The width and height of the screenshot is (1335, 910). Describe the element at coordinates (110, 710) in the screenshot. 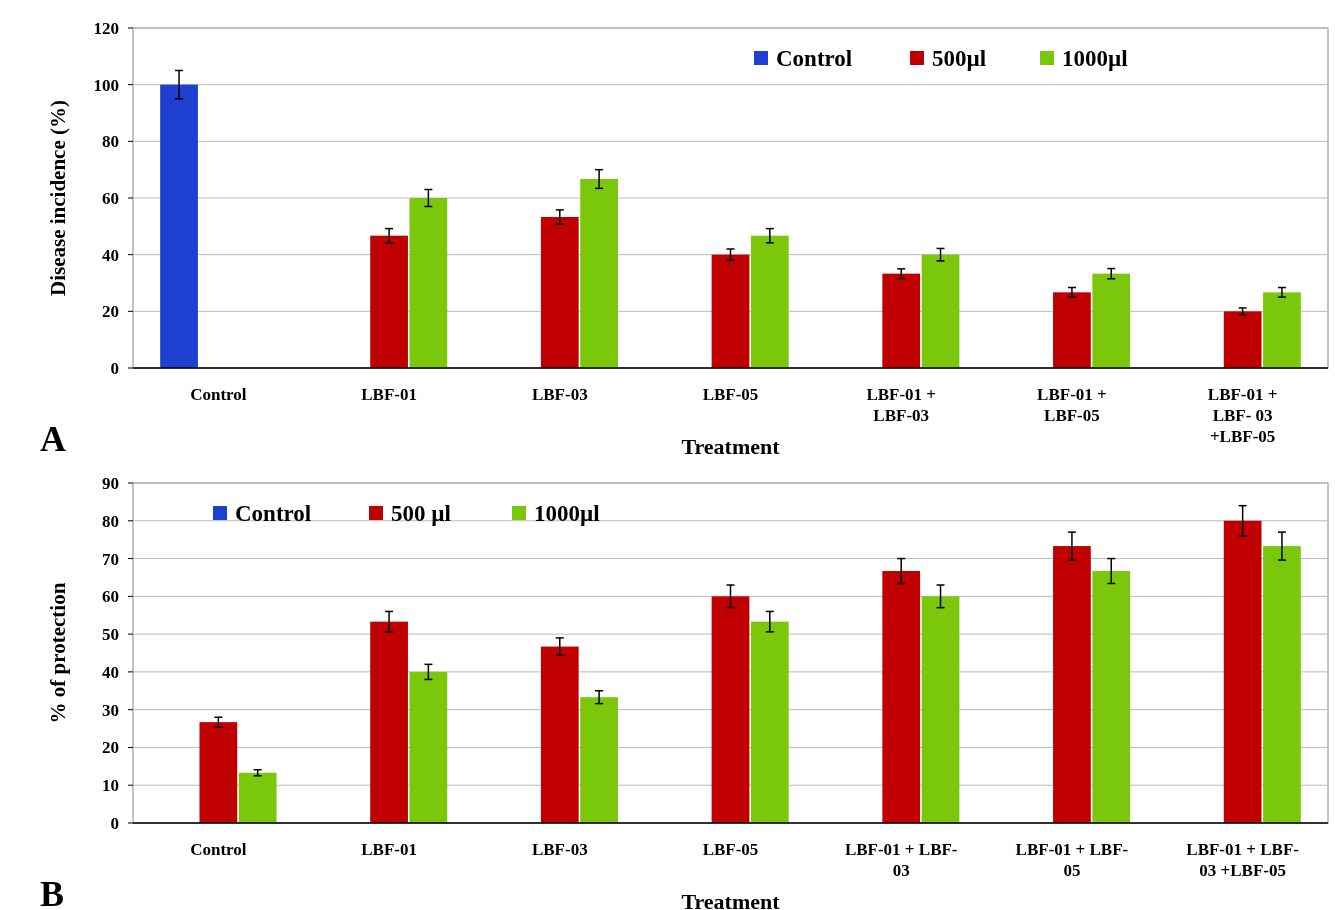

I see `y-tick-label: 30` at that location.